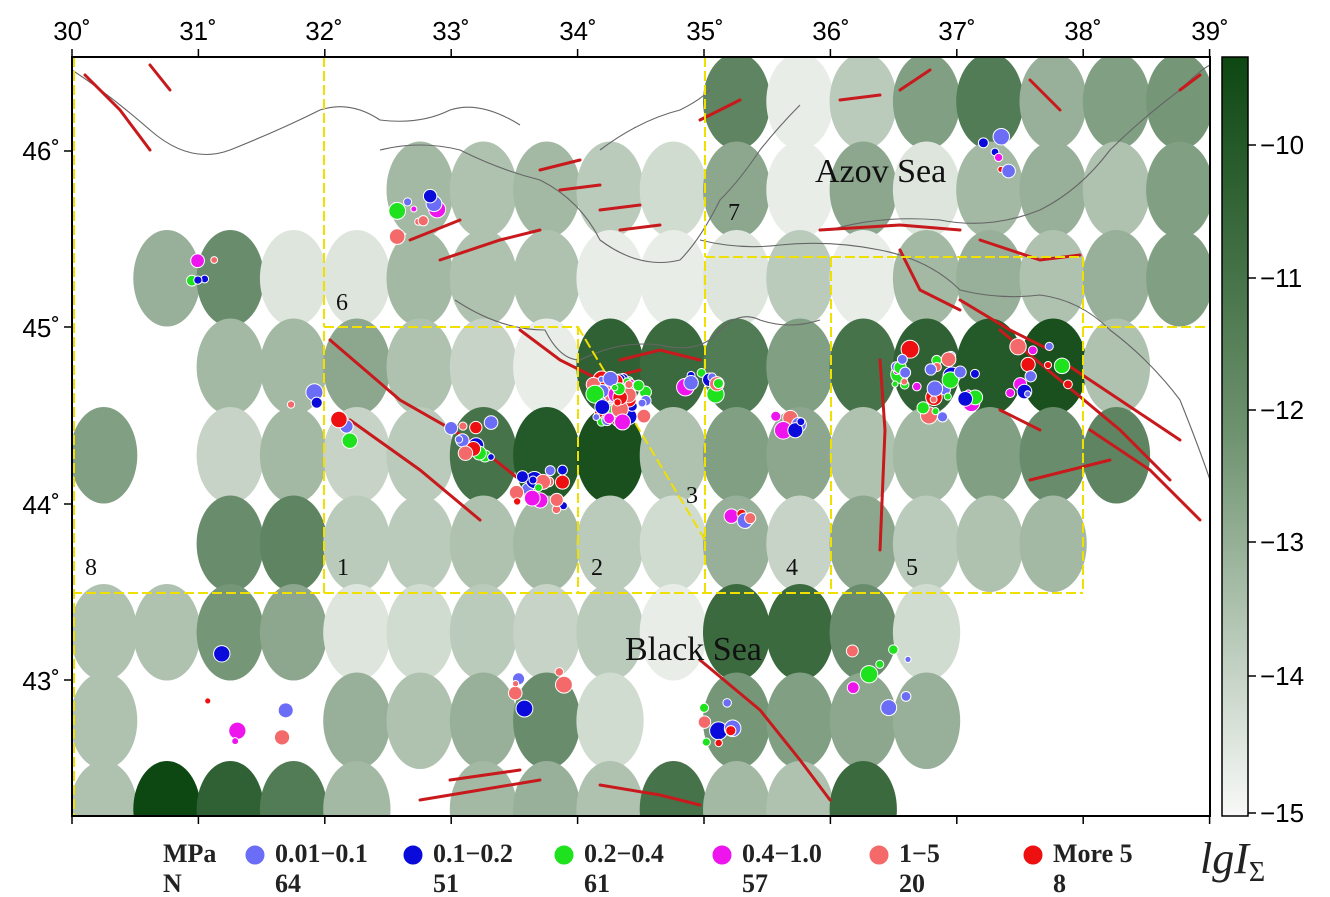  What do you see at coordinates (41, 151) in the screenshot?
I see `lat-tick-46: 46˚` at bounding box center [41, 151].